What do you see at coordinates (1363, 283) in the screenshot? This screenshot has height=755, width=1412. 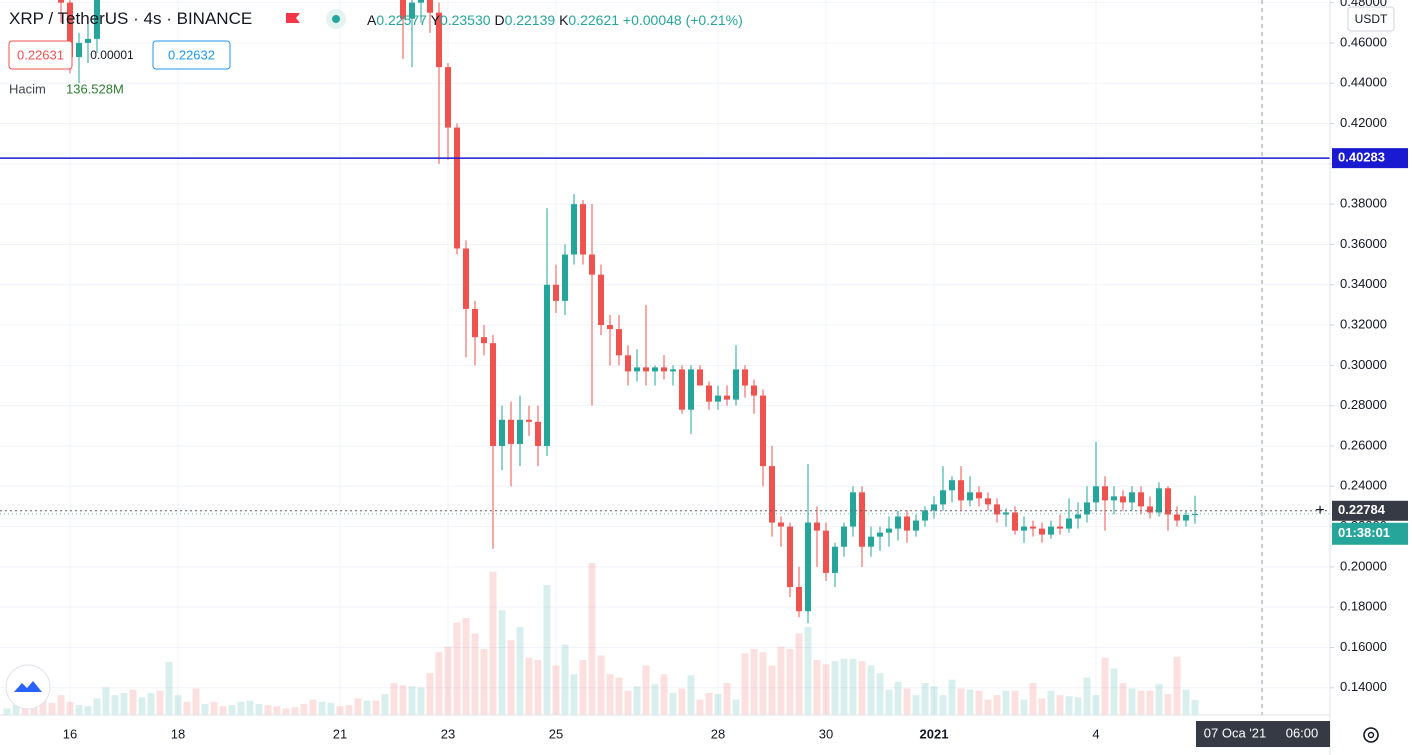 I see `y-tick-label: 0.34000` at bounding box center [1363, 283].